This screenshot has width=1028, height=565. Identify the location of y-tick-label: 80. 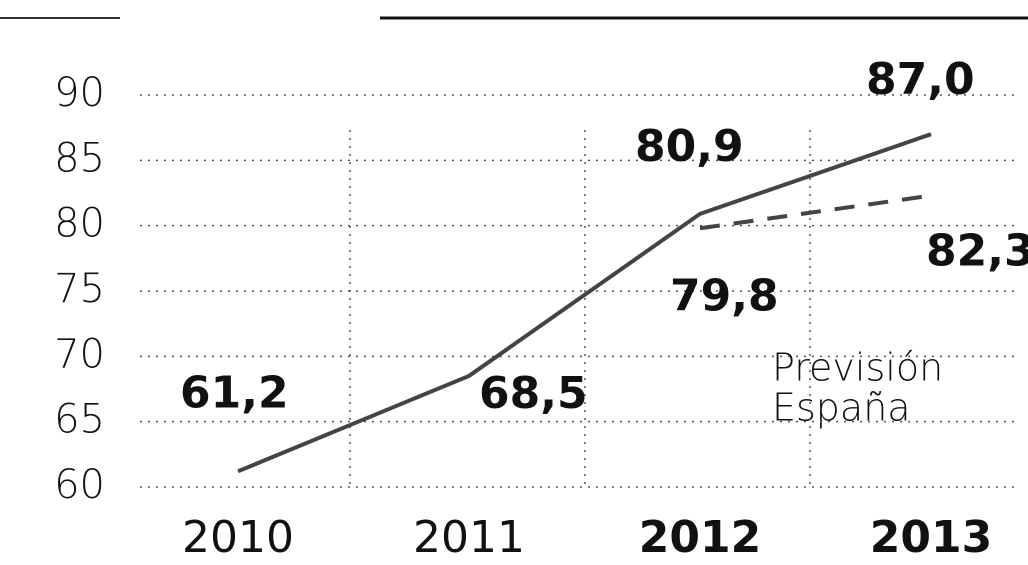
(79, 224).